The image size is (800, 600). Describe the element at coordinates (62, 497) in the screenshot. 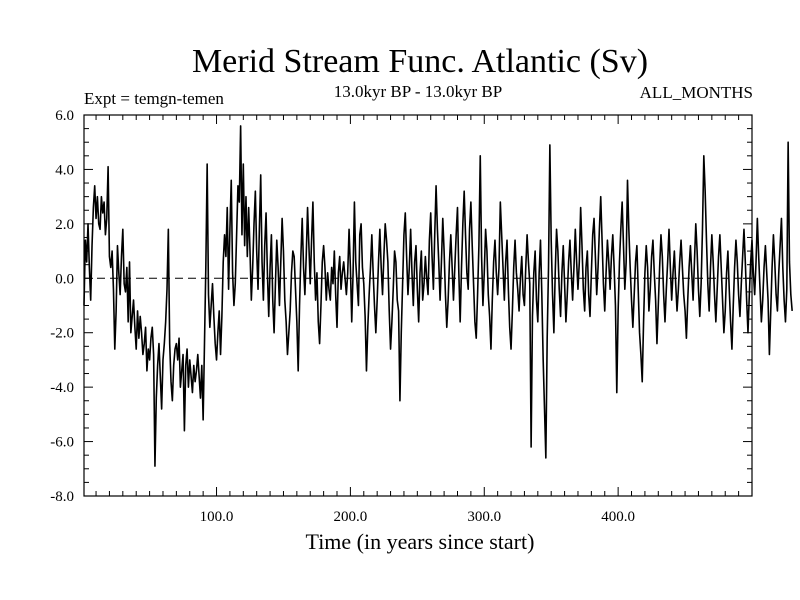

I see `y-tick-label: -8.0` at that location.